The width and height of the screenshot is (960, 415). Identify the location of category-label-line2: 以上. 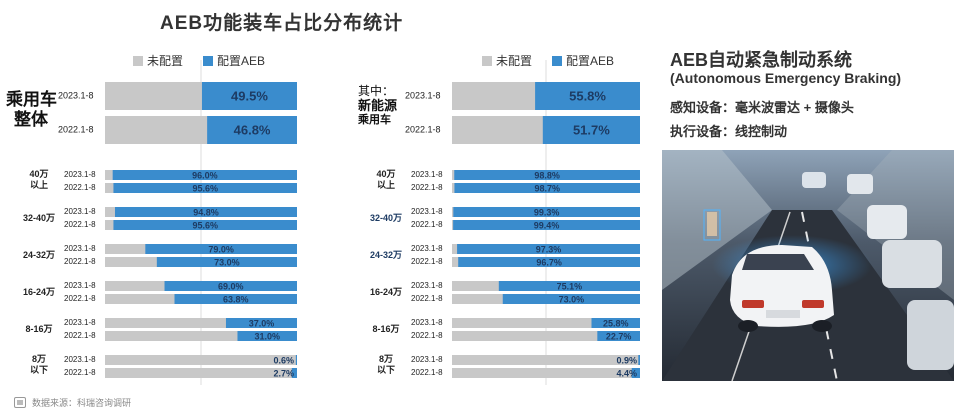
(38, 185).